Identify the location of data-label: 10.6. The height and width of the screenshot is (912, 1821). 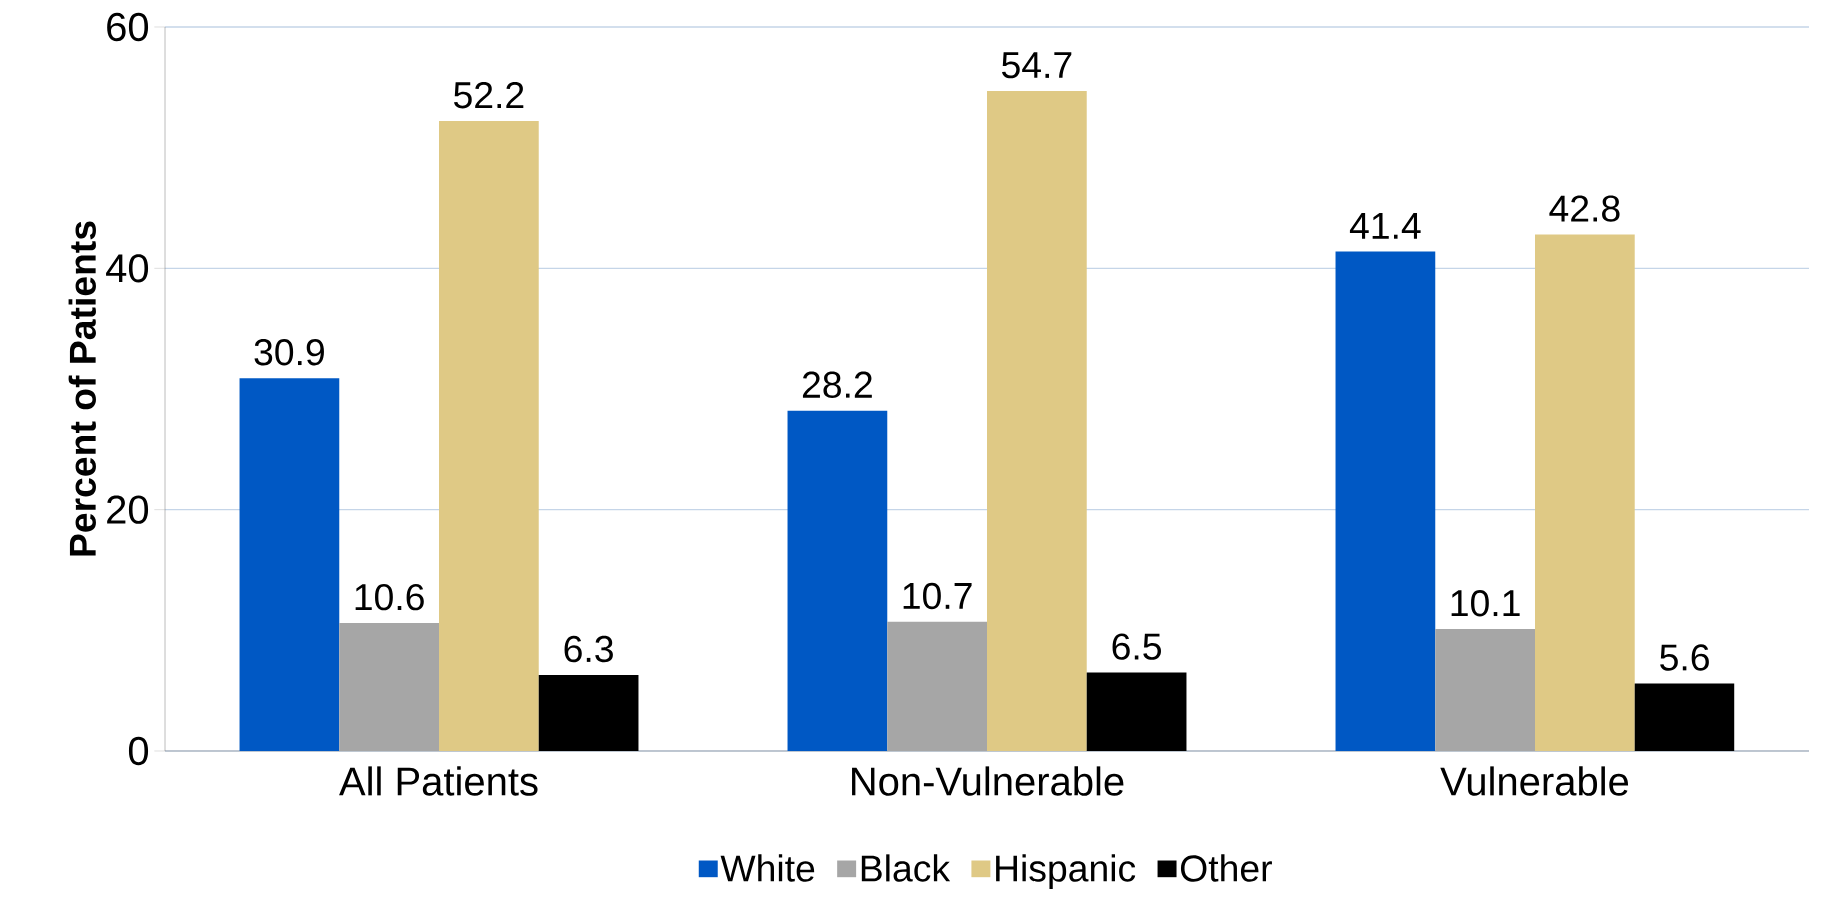
(389, 597).